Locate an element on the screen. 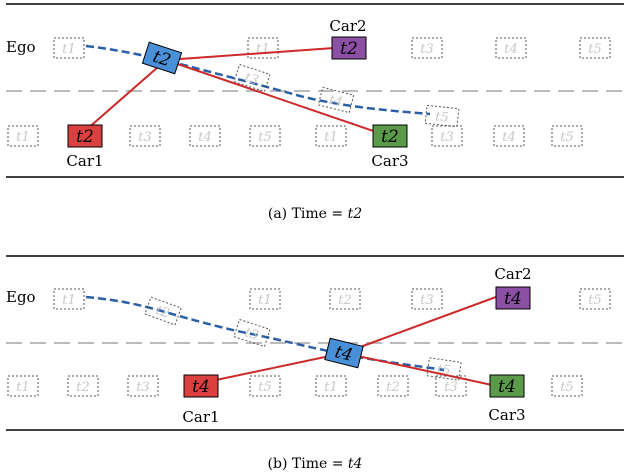  ghost-top-row: t1 t1 t3 t4 t5 is located at coordinates (332, 48).